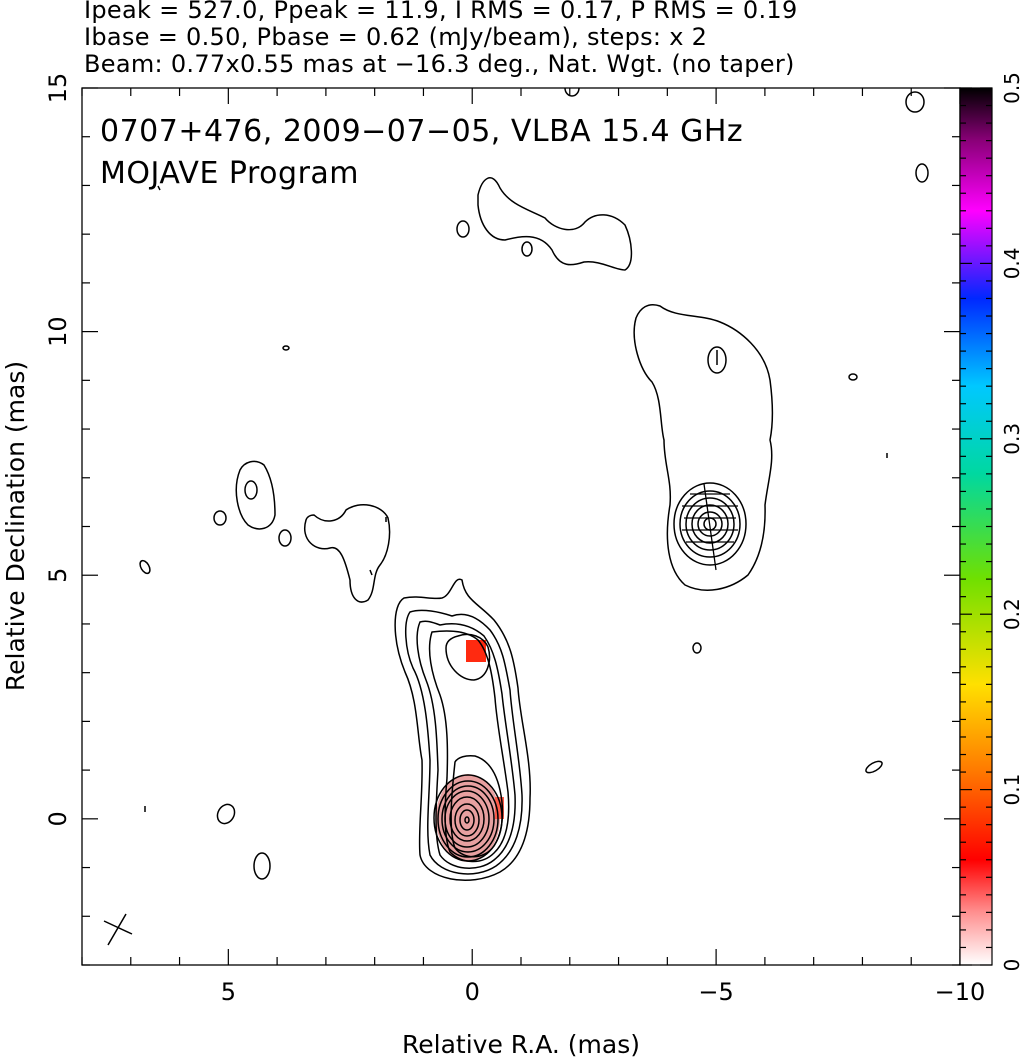 The image size is (1021, 1060). Describe the element at coordinates (15, 526) in the screenshot. I see `y-axis-label: Relative Declination (mas)` at that location.